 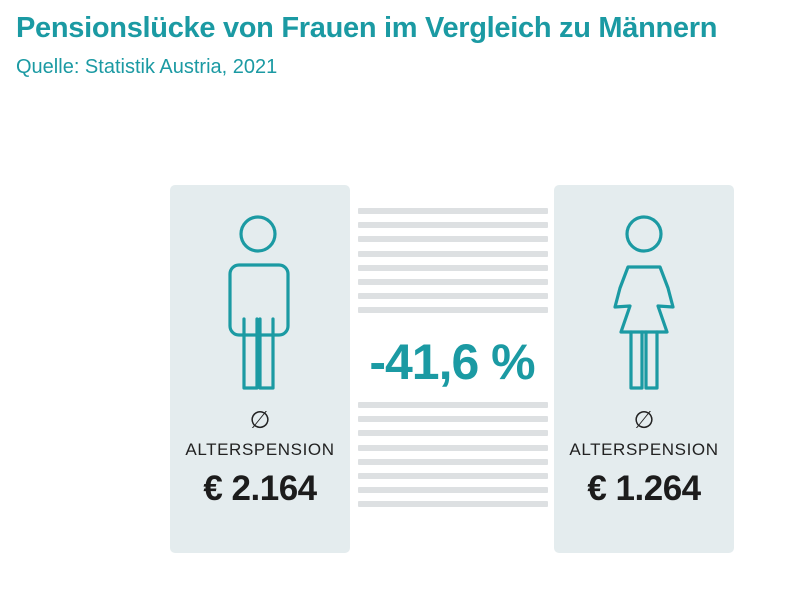 I want to click on man-icon, so click(x=259, y=302).